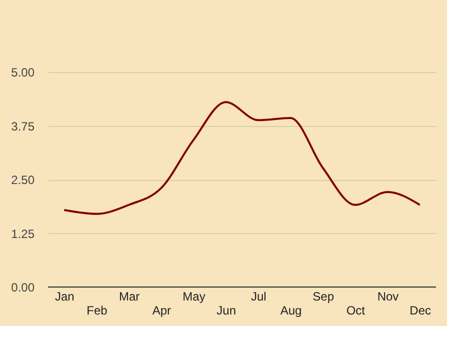 This screenshot has height=350, width=452. What do you see at coordinates (162, 311) in the screenshot?
I see `x-tick-label: Apr` at bounding box center [162, 311].